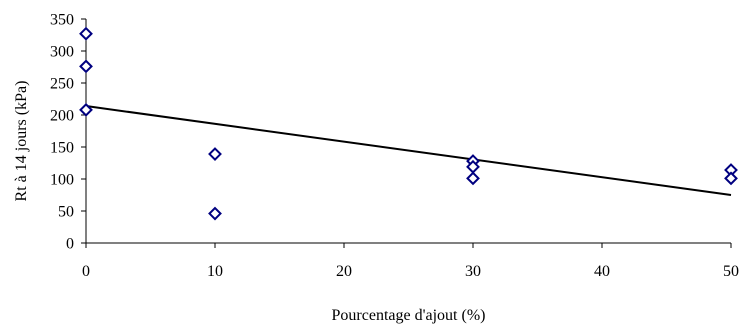  What do you see at coordinates (62, 20) in the screenshot?
I see `y-tick-label: 350` at bounding box center [62, 20].